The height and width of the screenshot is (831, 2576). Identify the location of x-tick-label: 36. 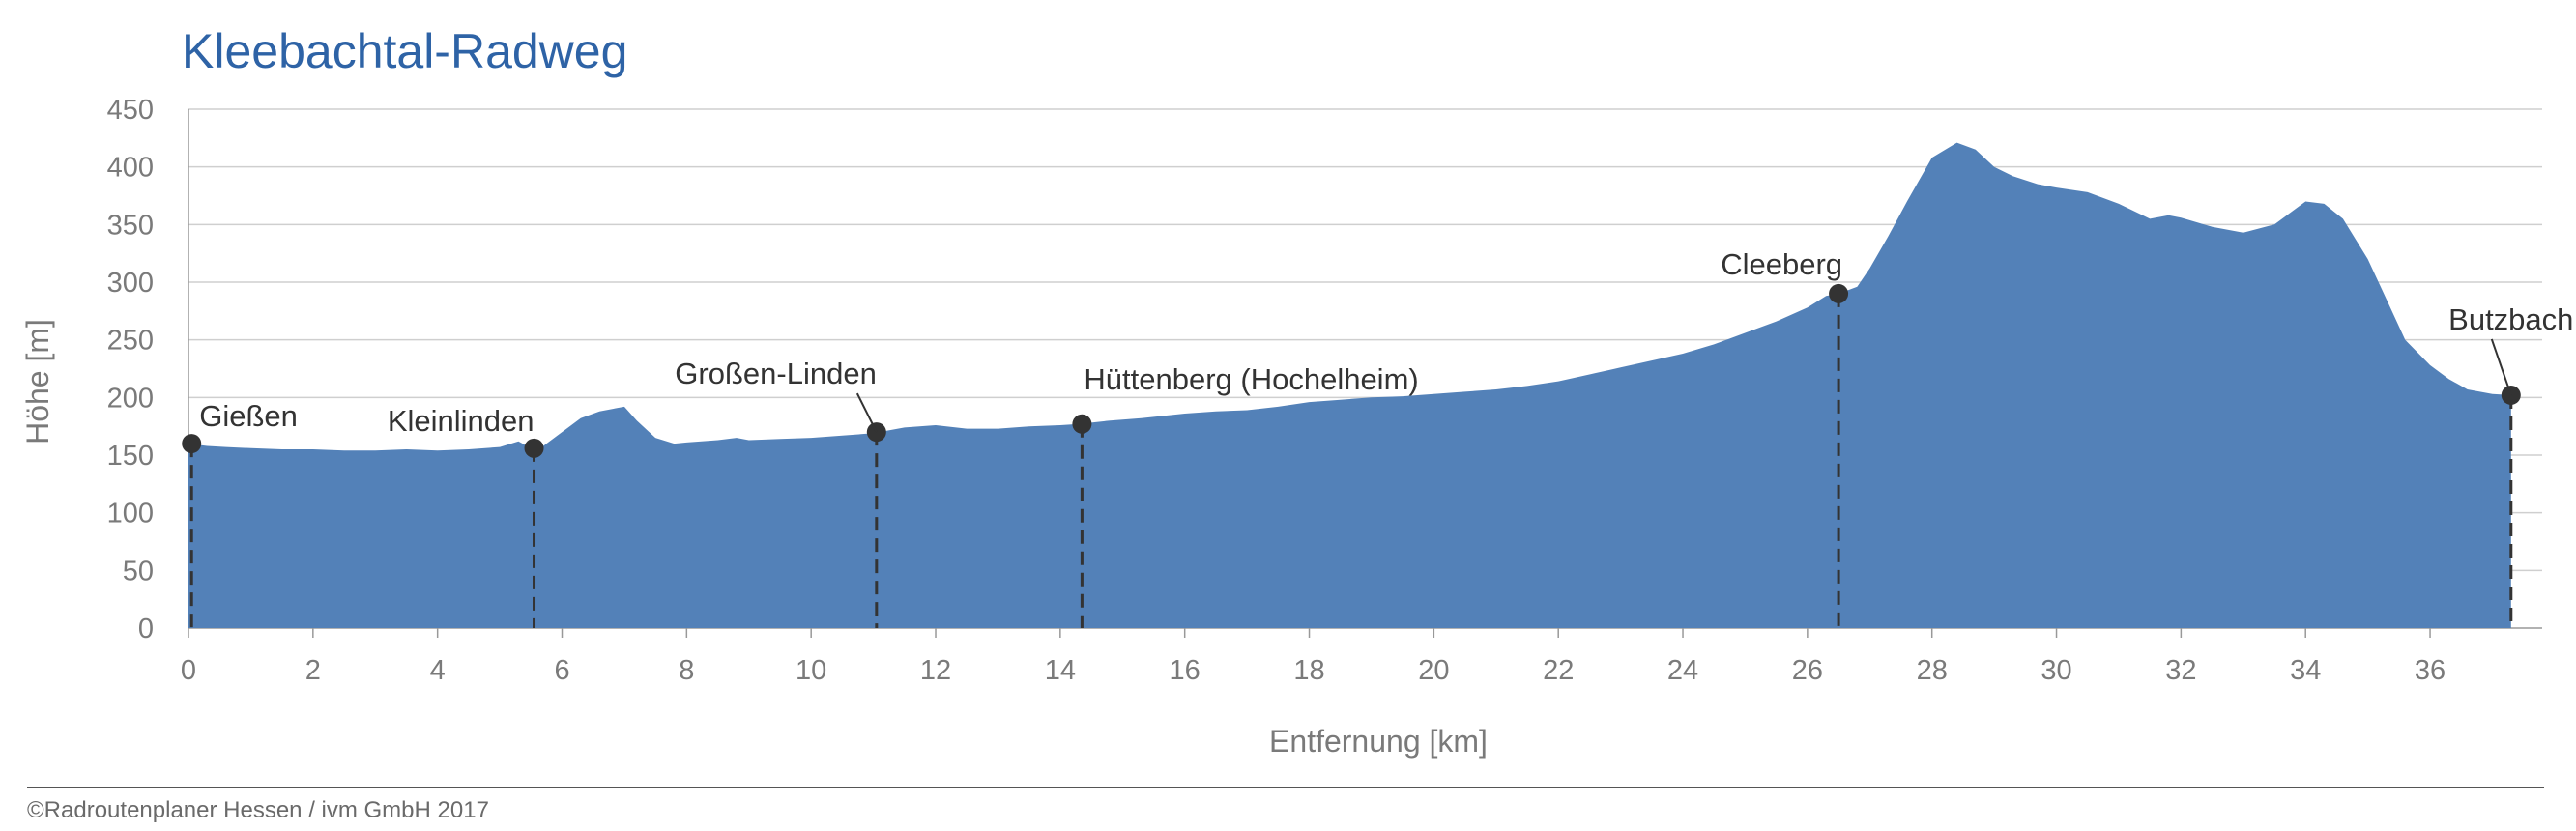
(2430, 670).